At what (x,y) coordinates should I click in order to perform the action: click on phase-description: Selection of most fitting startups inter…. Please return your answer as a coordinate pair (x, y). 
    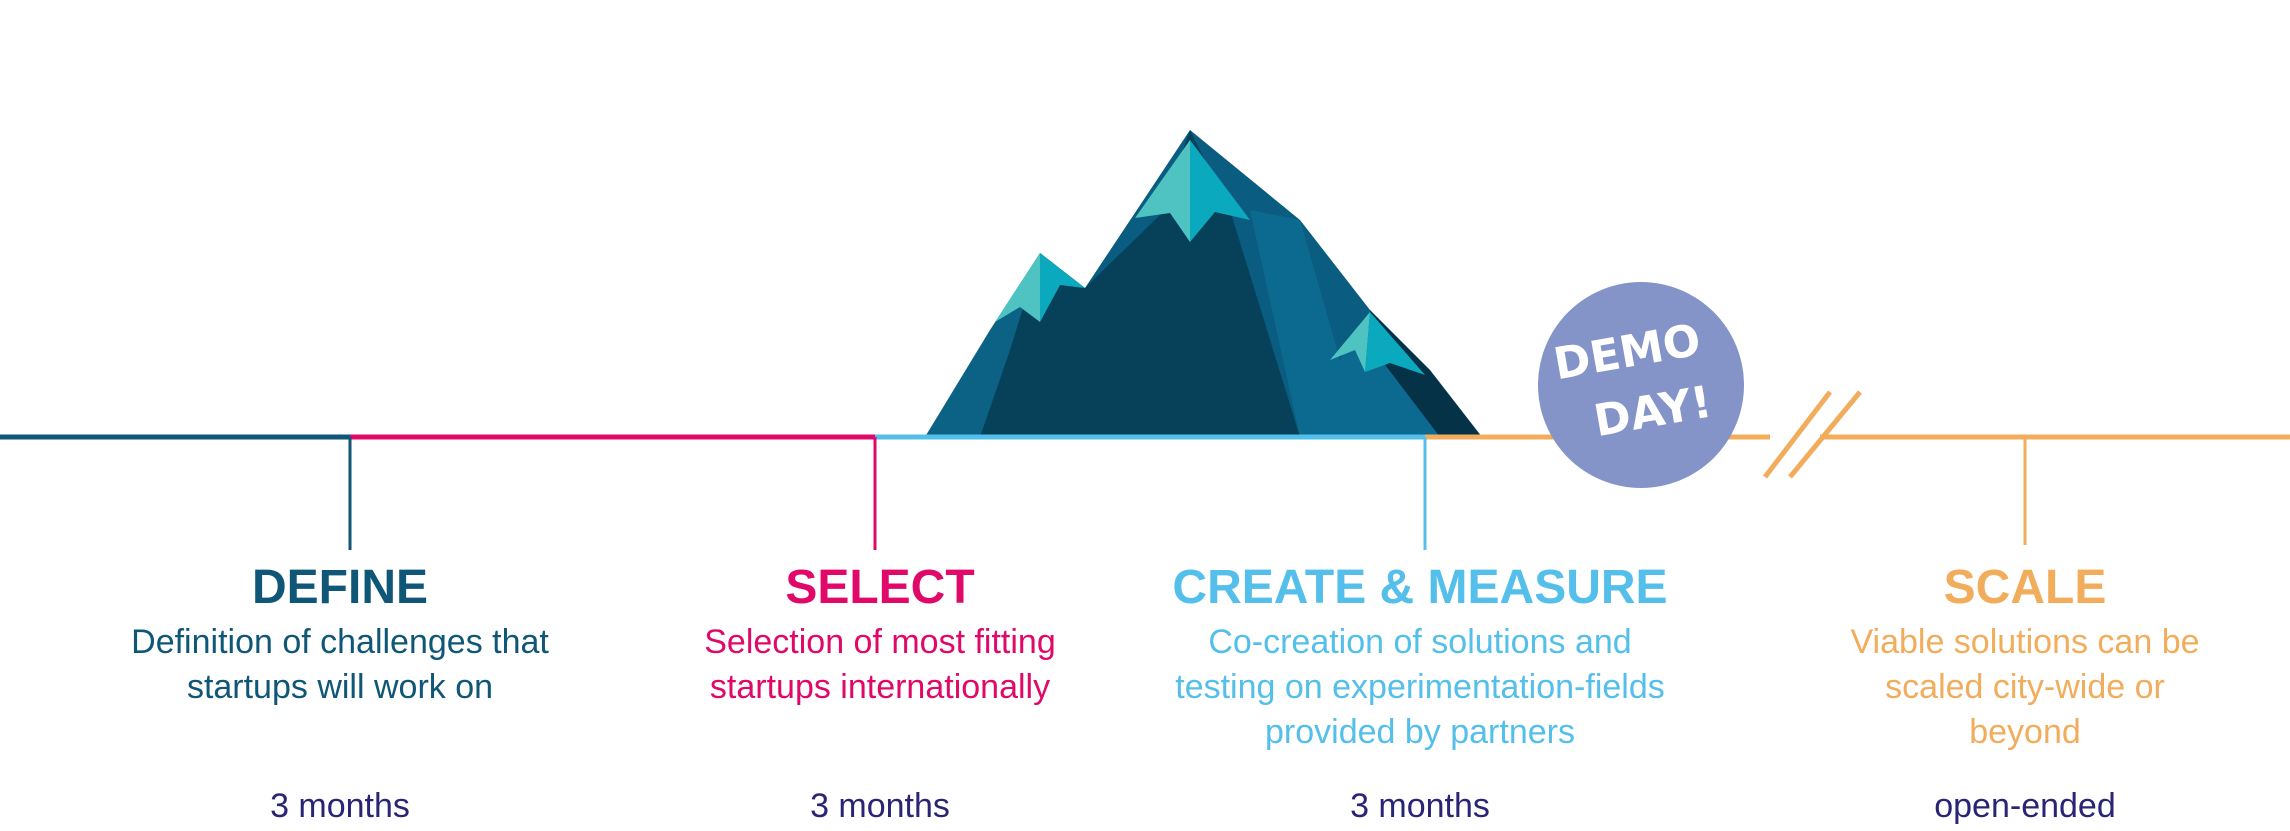
    Looking at the image, I should click on (880, 664).